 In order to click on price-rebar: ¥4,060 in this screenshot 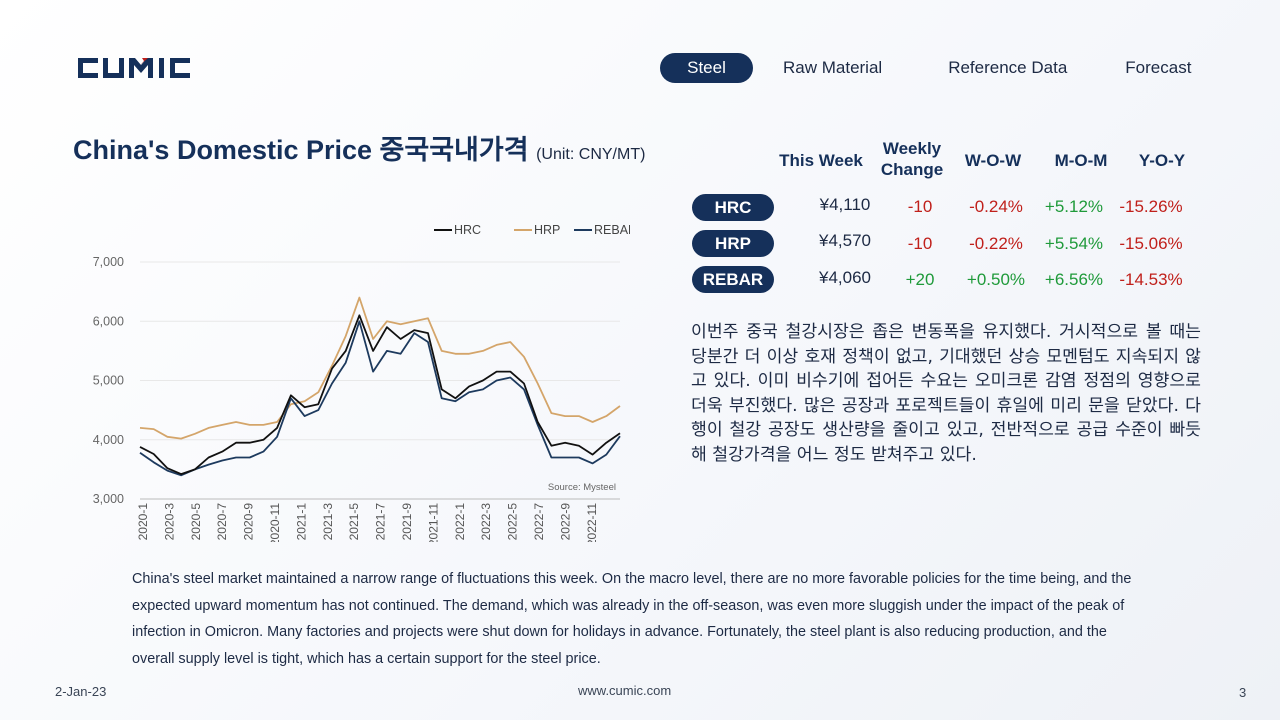, I will do `click(845, 277)`.